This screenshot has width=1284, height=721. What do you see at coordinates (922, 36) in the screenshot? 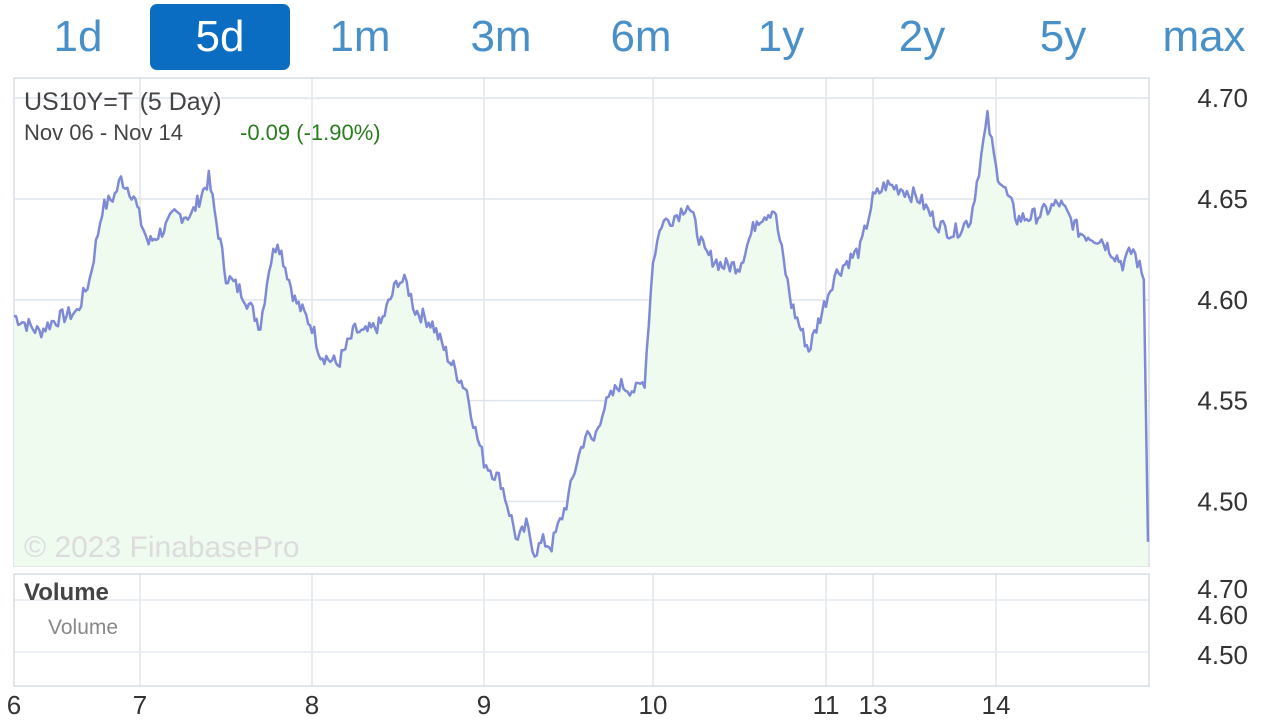
I see `tab-2y: 2y` at bounding box center [922, 36].